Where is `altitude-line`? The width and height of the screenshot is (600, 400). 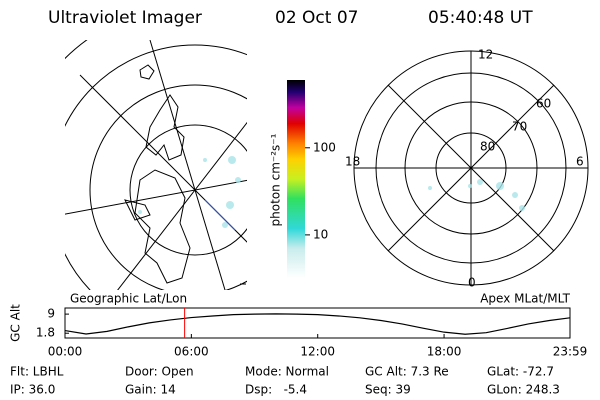 altitude-line is located at coordinates (317, 324).